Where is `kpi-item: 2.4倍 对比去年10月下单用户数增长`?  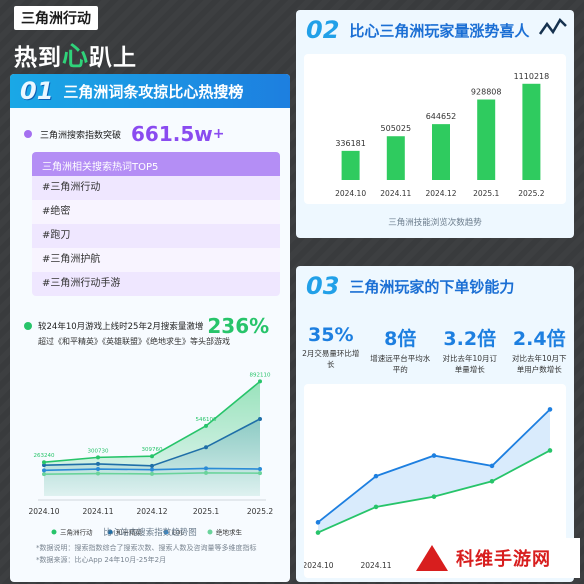
kpi-item: 2.4倍 对比去年10月下单用户数增长 is located at coordinates (539, 349).